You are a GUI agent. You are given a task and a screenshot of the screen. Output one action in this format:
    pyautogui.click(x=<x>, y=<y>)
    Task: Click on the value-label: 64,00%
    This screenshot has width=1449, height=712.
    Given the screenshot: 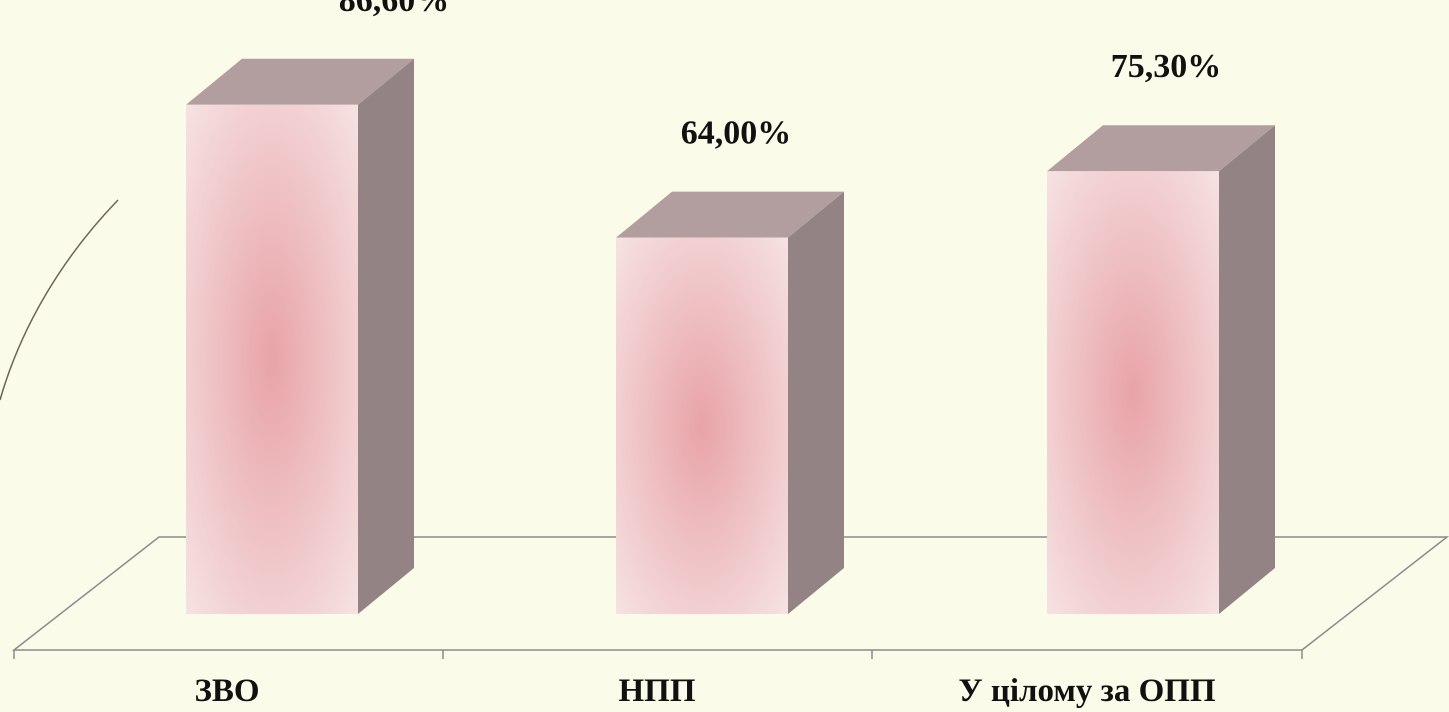 What is the action you would take?
    pyautogui.click(x=736, y=133)
    